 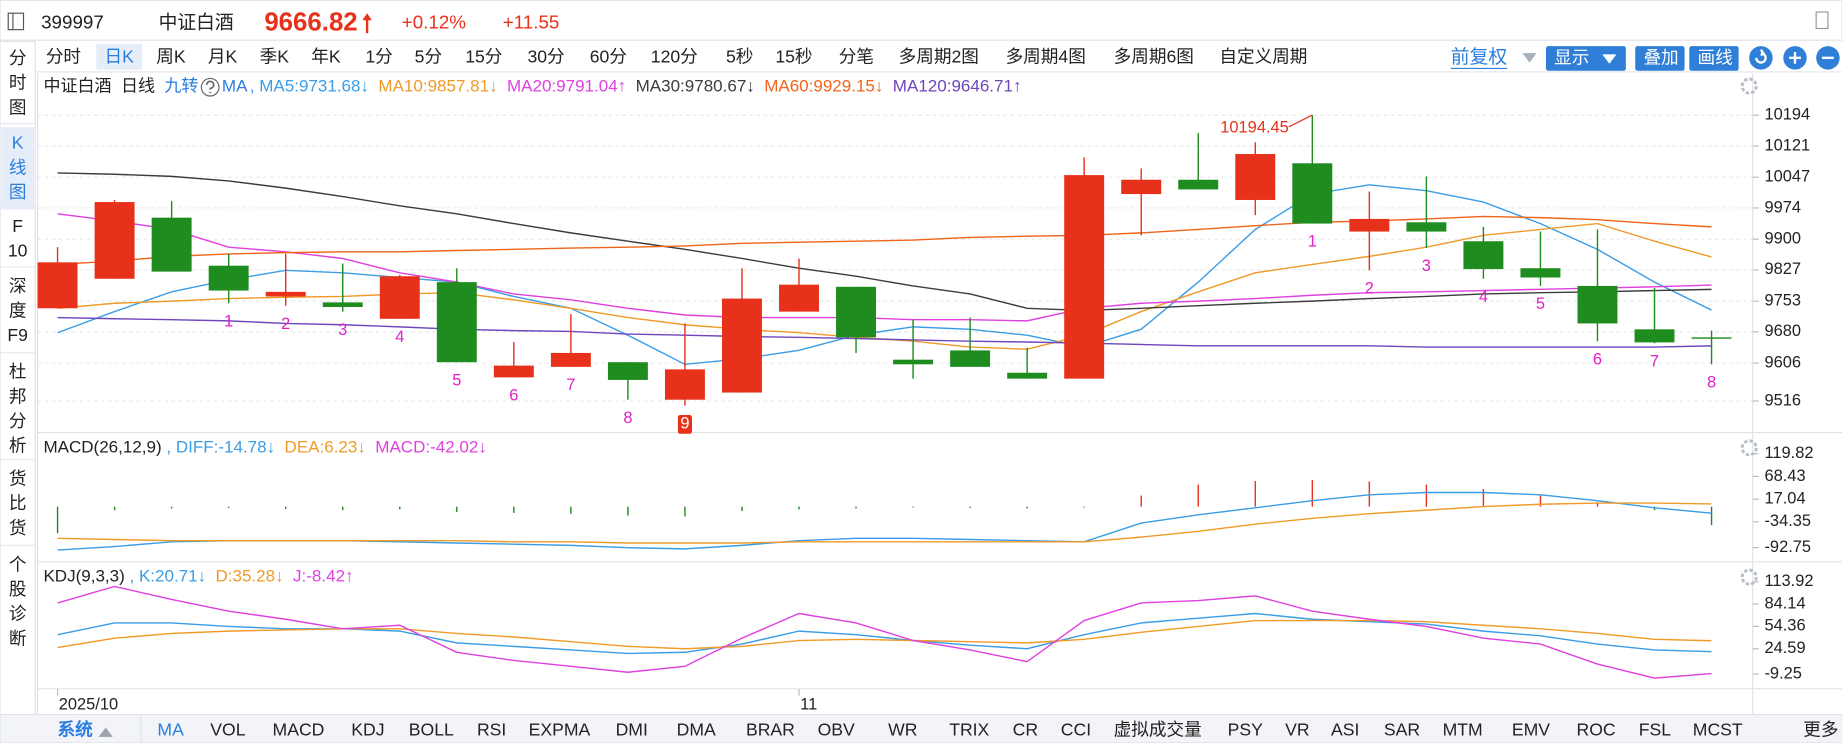 What do you see at coordinates (491, 730) in the screenshot?
I see `indicator-tab: RSI` at bounding box center [491, 730].